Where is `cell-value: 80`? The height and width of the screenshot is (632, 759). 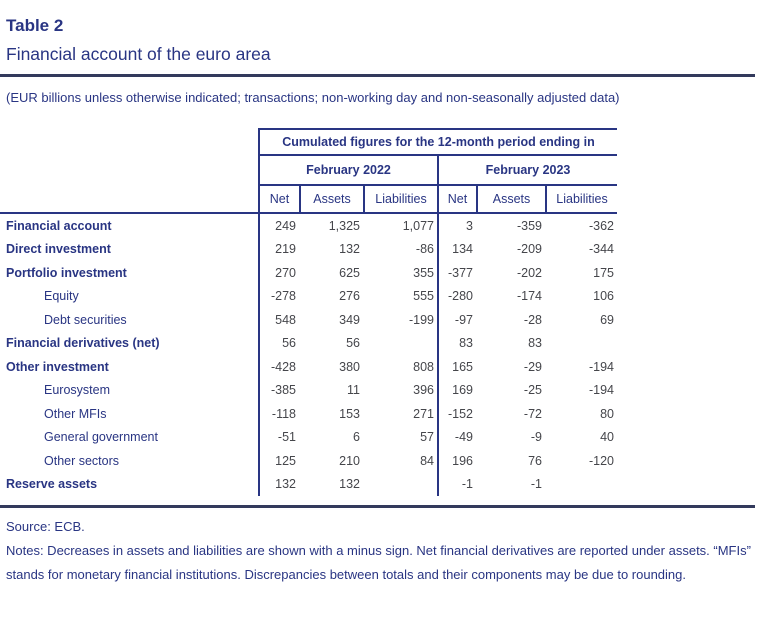
cell-value: 80 is located at coordinates (607, 413).